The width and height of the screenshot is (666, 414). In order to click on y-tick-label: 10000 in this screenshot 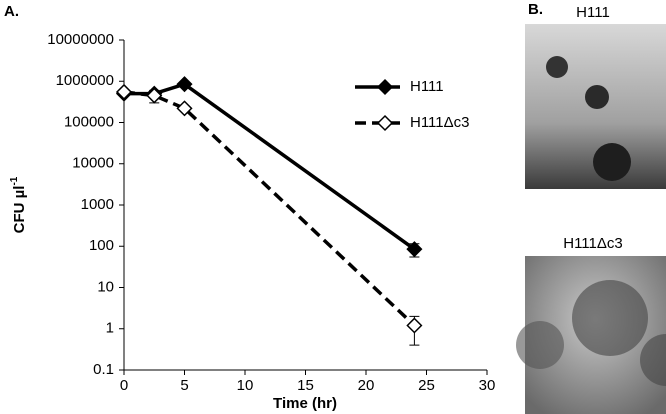, I will do `click(93, 163)`.